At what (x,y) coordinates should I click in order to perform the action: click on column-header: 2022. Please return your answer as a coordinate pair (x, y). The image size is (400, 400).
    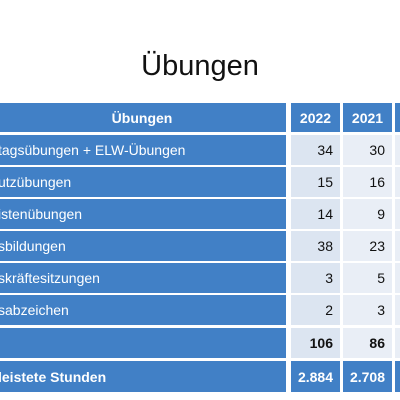
    Looking at the image, I should click on (315, 117).